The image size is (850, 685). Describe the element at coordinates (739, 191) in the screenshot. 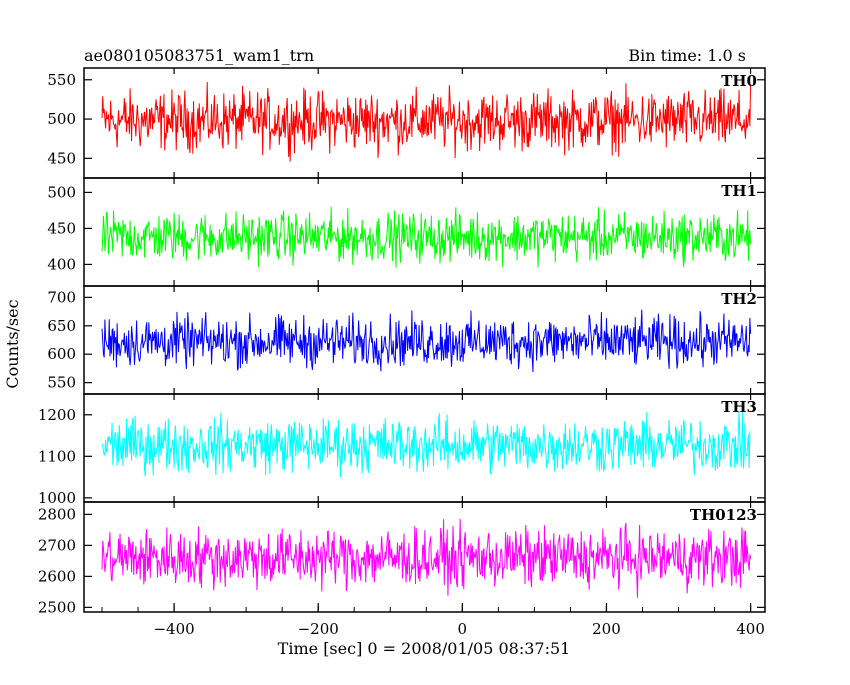

I see `series-label: TH1` at that location.